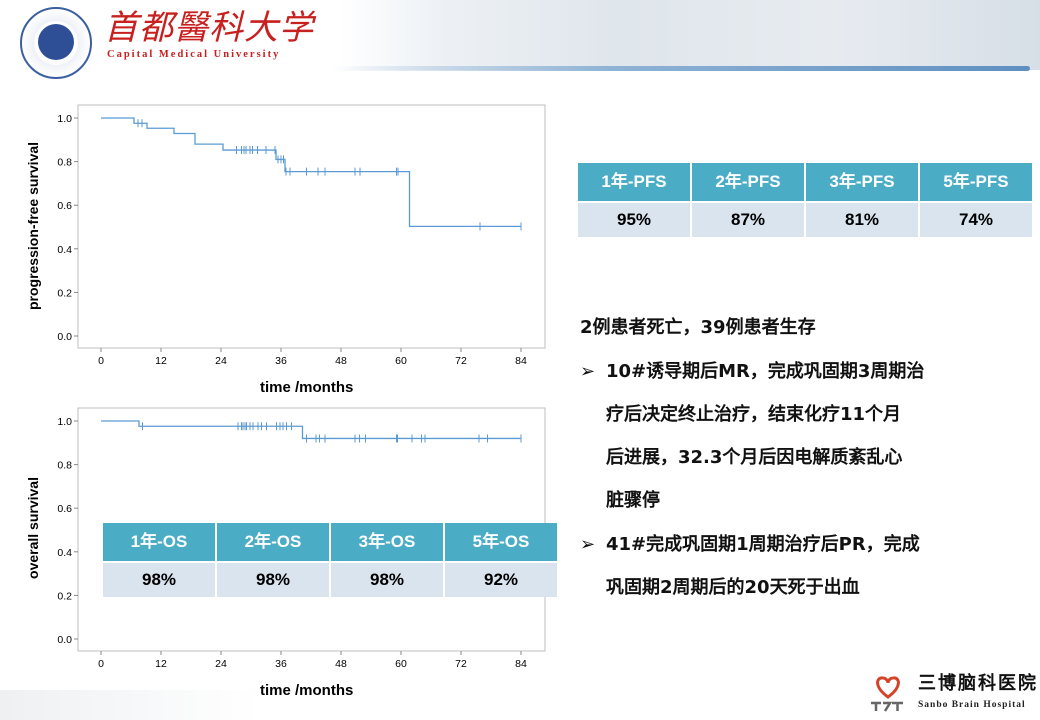 Image resolution: width=1040 pixels, height=720 pixels. What do you see at coordinates (748, 219) in the screenshot?
I see `pfs-value-2y: 87%` at bounding box center [748, 219].